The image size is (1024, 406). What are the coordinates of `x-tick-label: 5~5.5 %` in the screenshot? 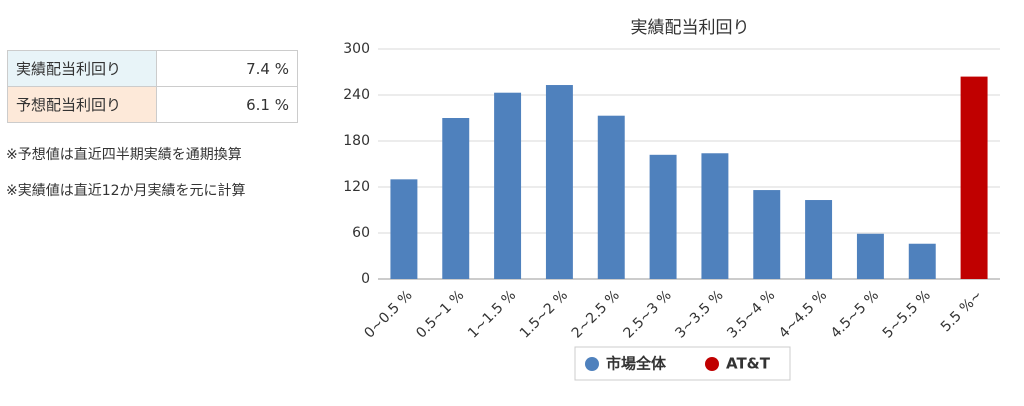 It's located at (907, 314).